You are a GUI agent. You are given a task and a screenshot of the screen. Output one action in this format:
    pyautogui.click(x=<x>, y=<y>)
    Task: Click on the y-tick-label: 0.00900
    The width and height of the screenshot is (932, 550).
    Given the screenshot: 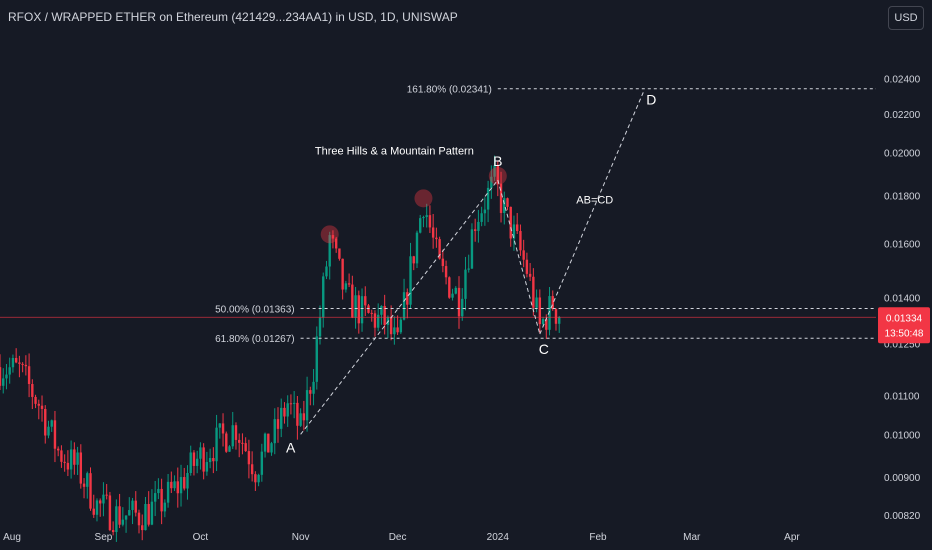 What is the action you would take?
    pyautogui.click(x=902, y=478)
    